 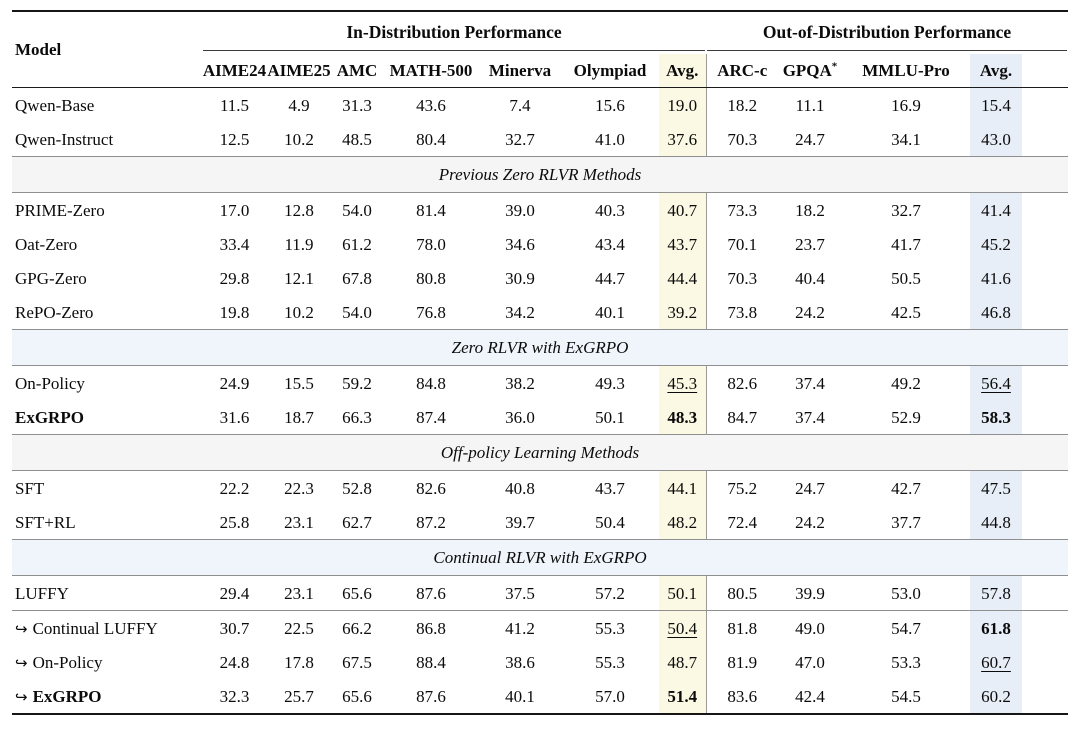 I want to click on score-cell: 30.7, so click(x=234, y=628).